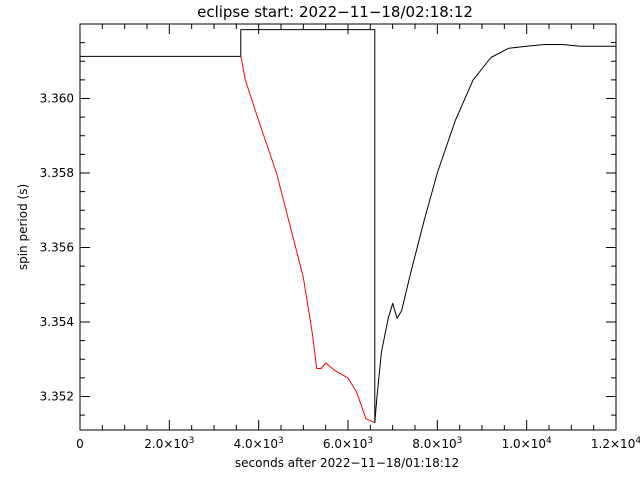 This screenshot has width=640, height=480. What do you see at coordinates (347, 463) in the screenshot?
I see `x-axis-label: seconds after 2022−11−18/01:18:12` at bounding box center [347, 463].